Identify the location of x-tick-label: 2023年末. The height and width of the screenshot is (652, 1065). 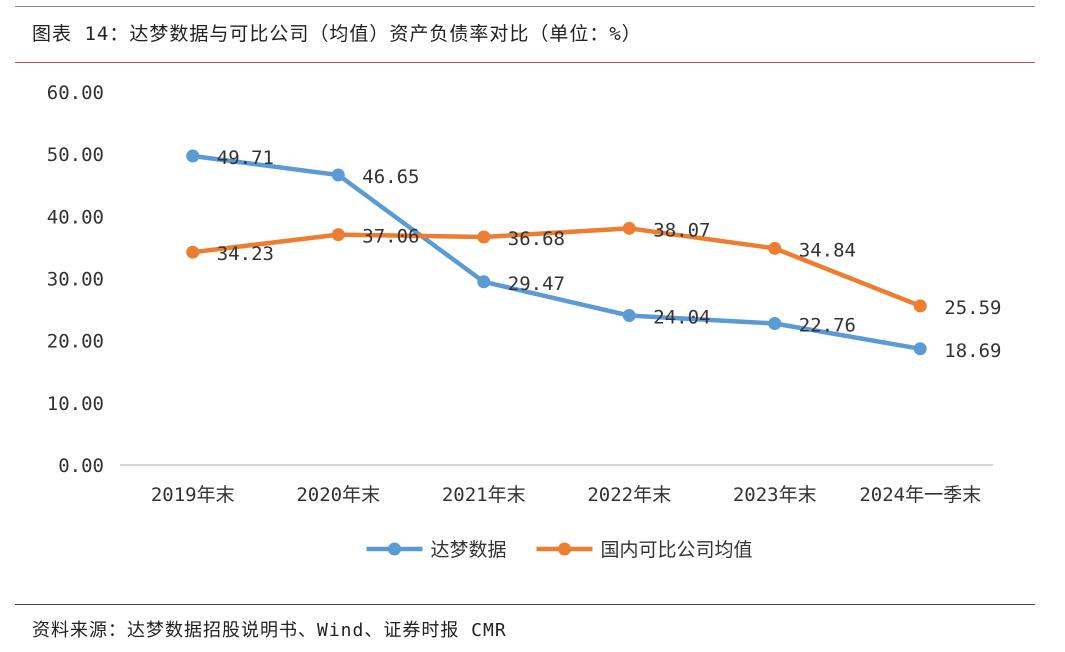
(775, 495).